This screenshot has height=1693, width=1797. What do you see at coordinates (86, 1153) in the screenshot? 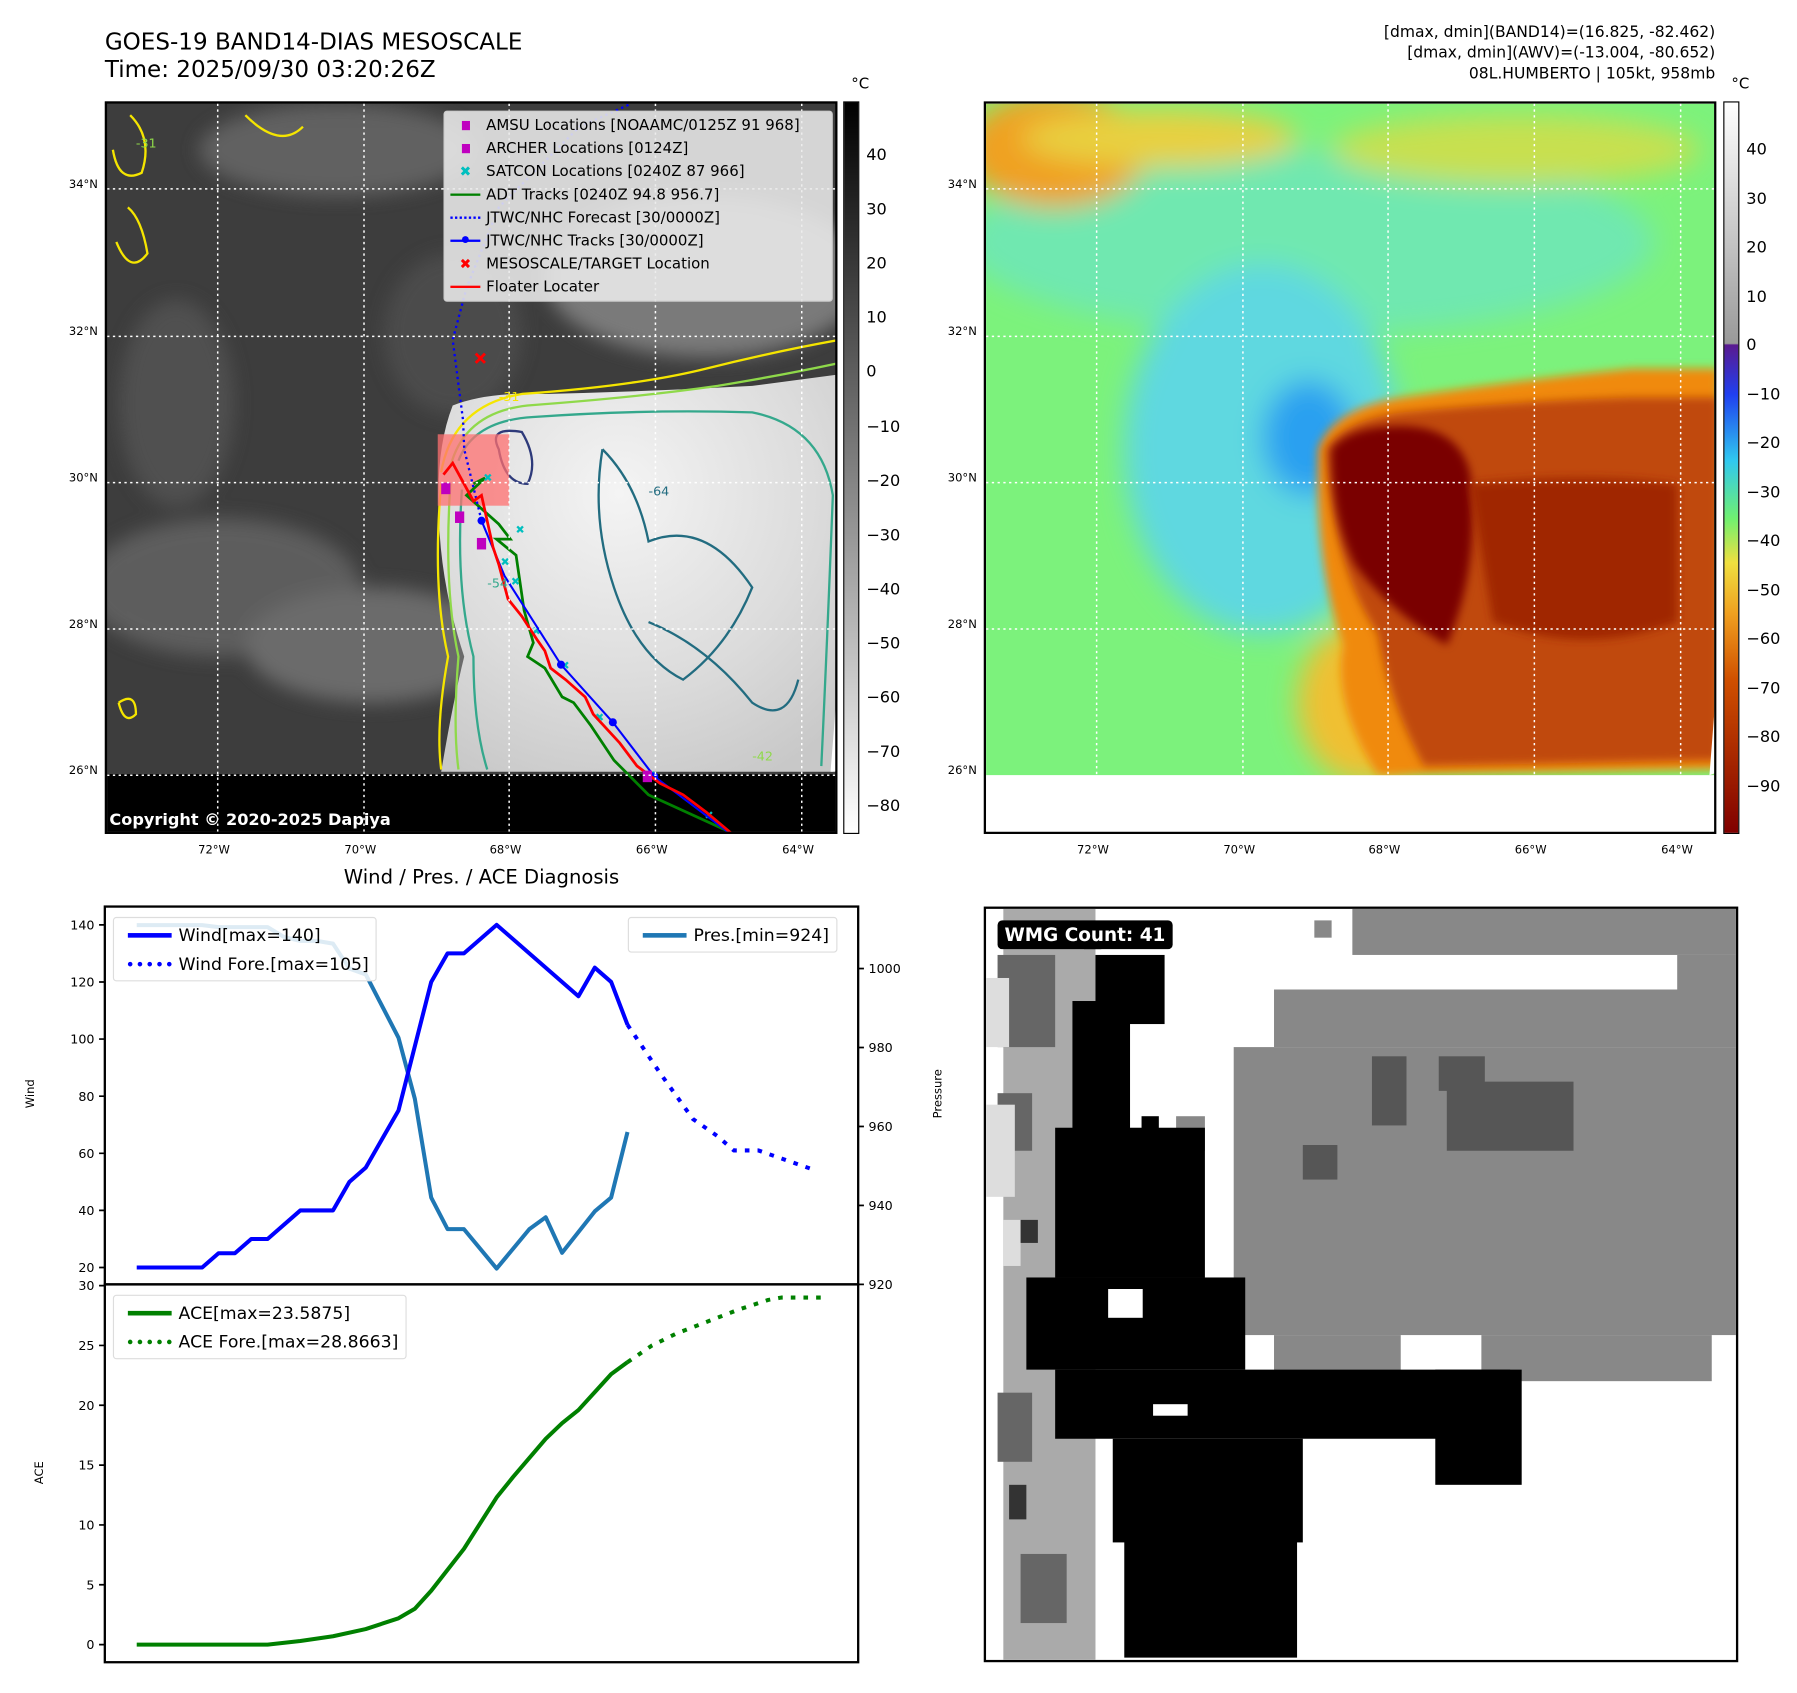
I see `y-tick-label: 60` at bounding box center [86, 1153].